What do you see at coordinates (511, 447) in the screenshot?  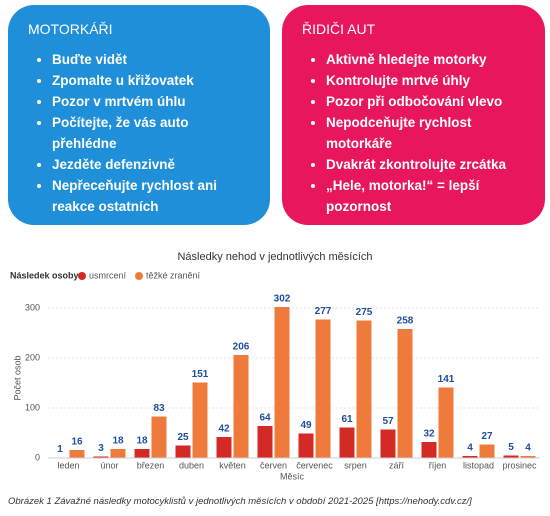 I see `value-label: 5` at bounding box center [511, 447].